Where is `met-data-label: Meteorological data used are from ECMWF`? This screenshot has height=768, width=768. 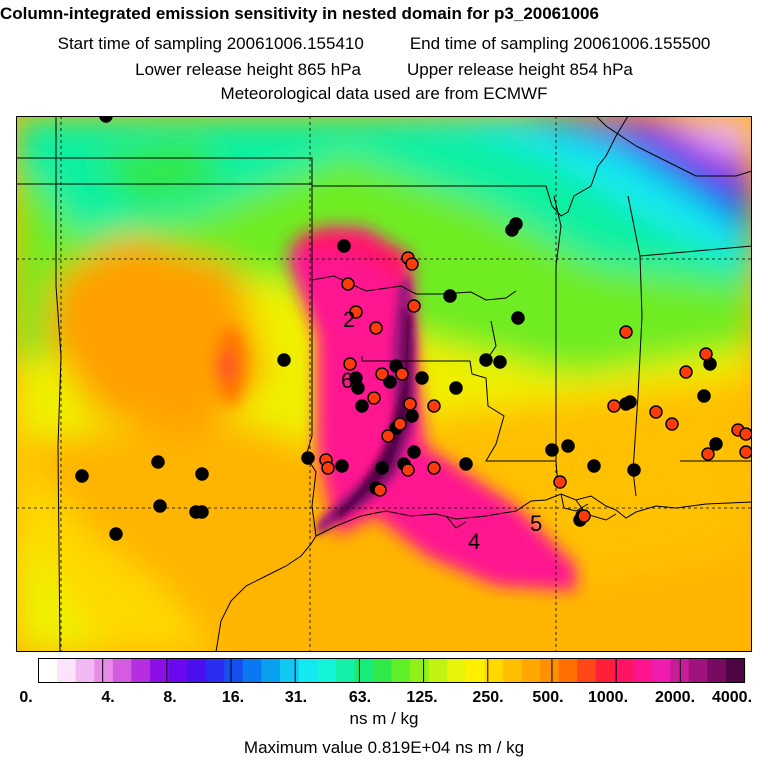
met-data-label: Meteorological data used are from ECMWF is located at coordinates (384, 93).